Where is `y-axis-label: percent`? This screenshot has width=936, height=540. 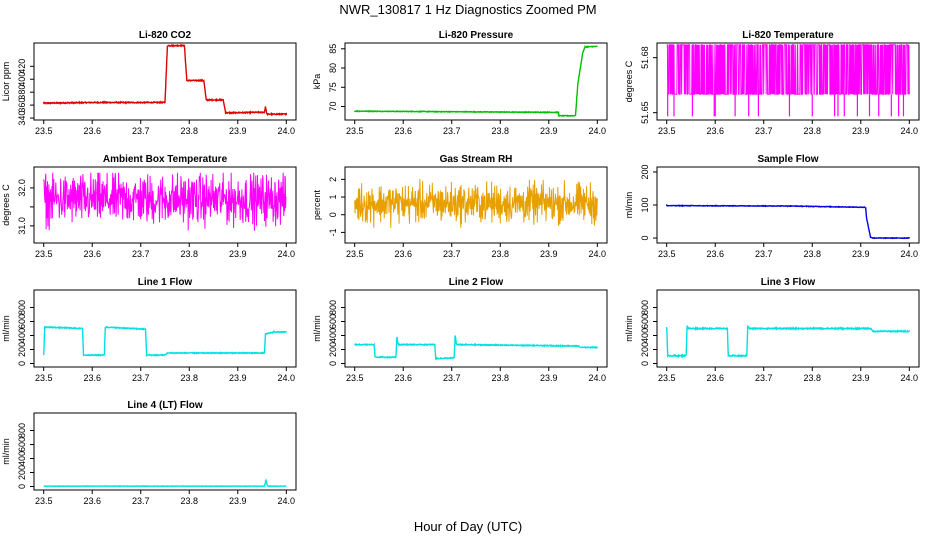
y-axis-label: percent is located at coordinates (317, 204).